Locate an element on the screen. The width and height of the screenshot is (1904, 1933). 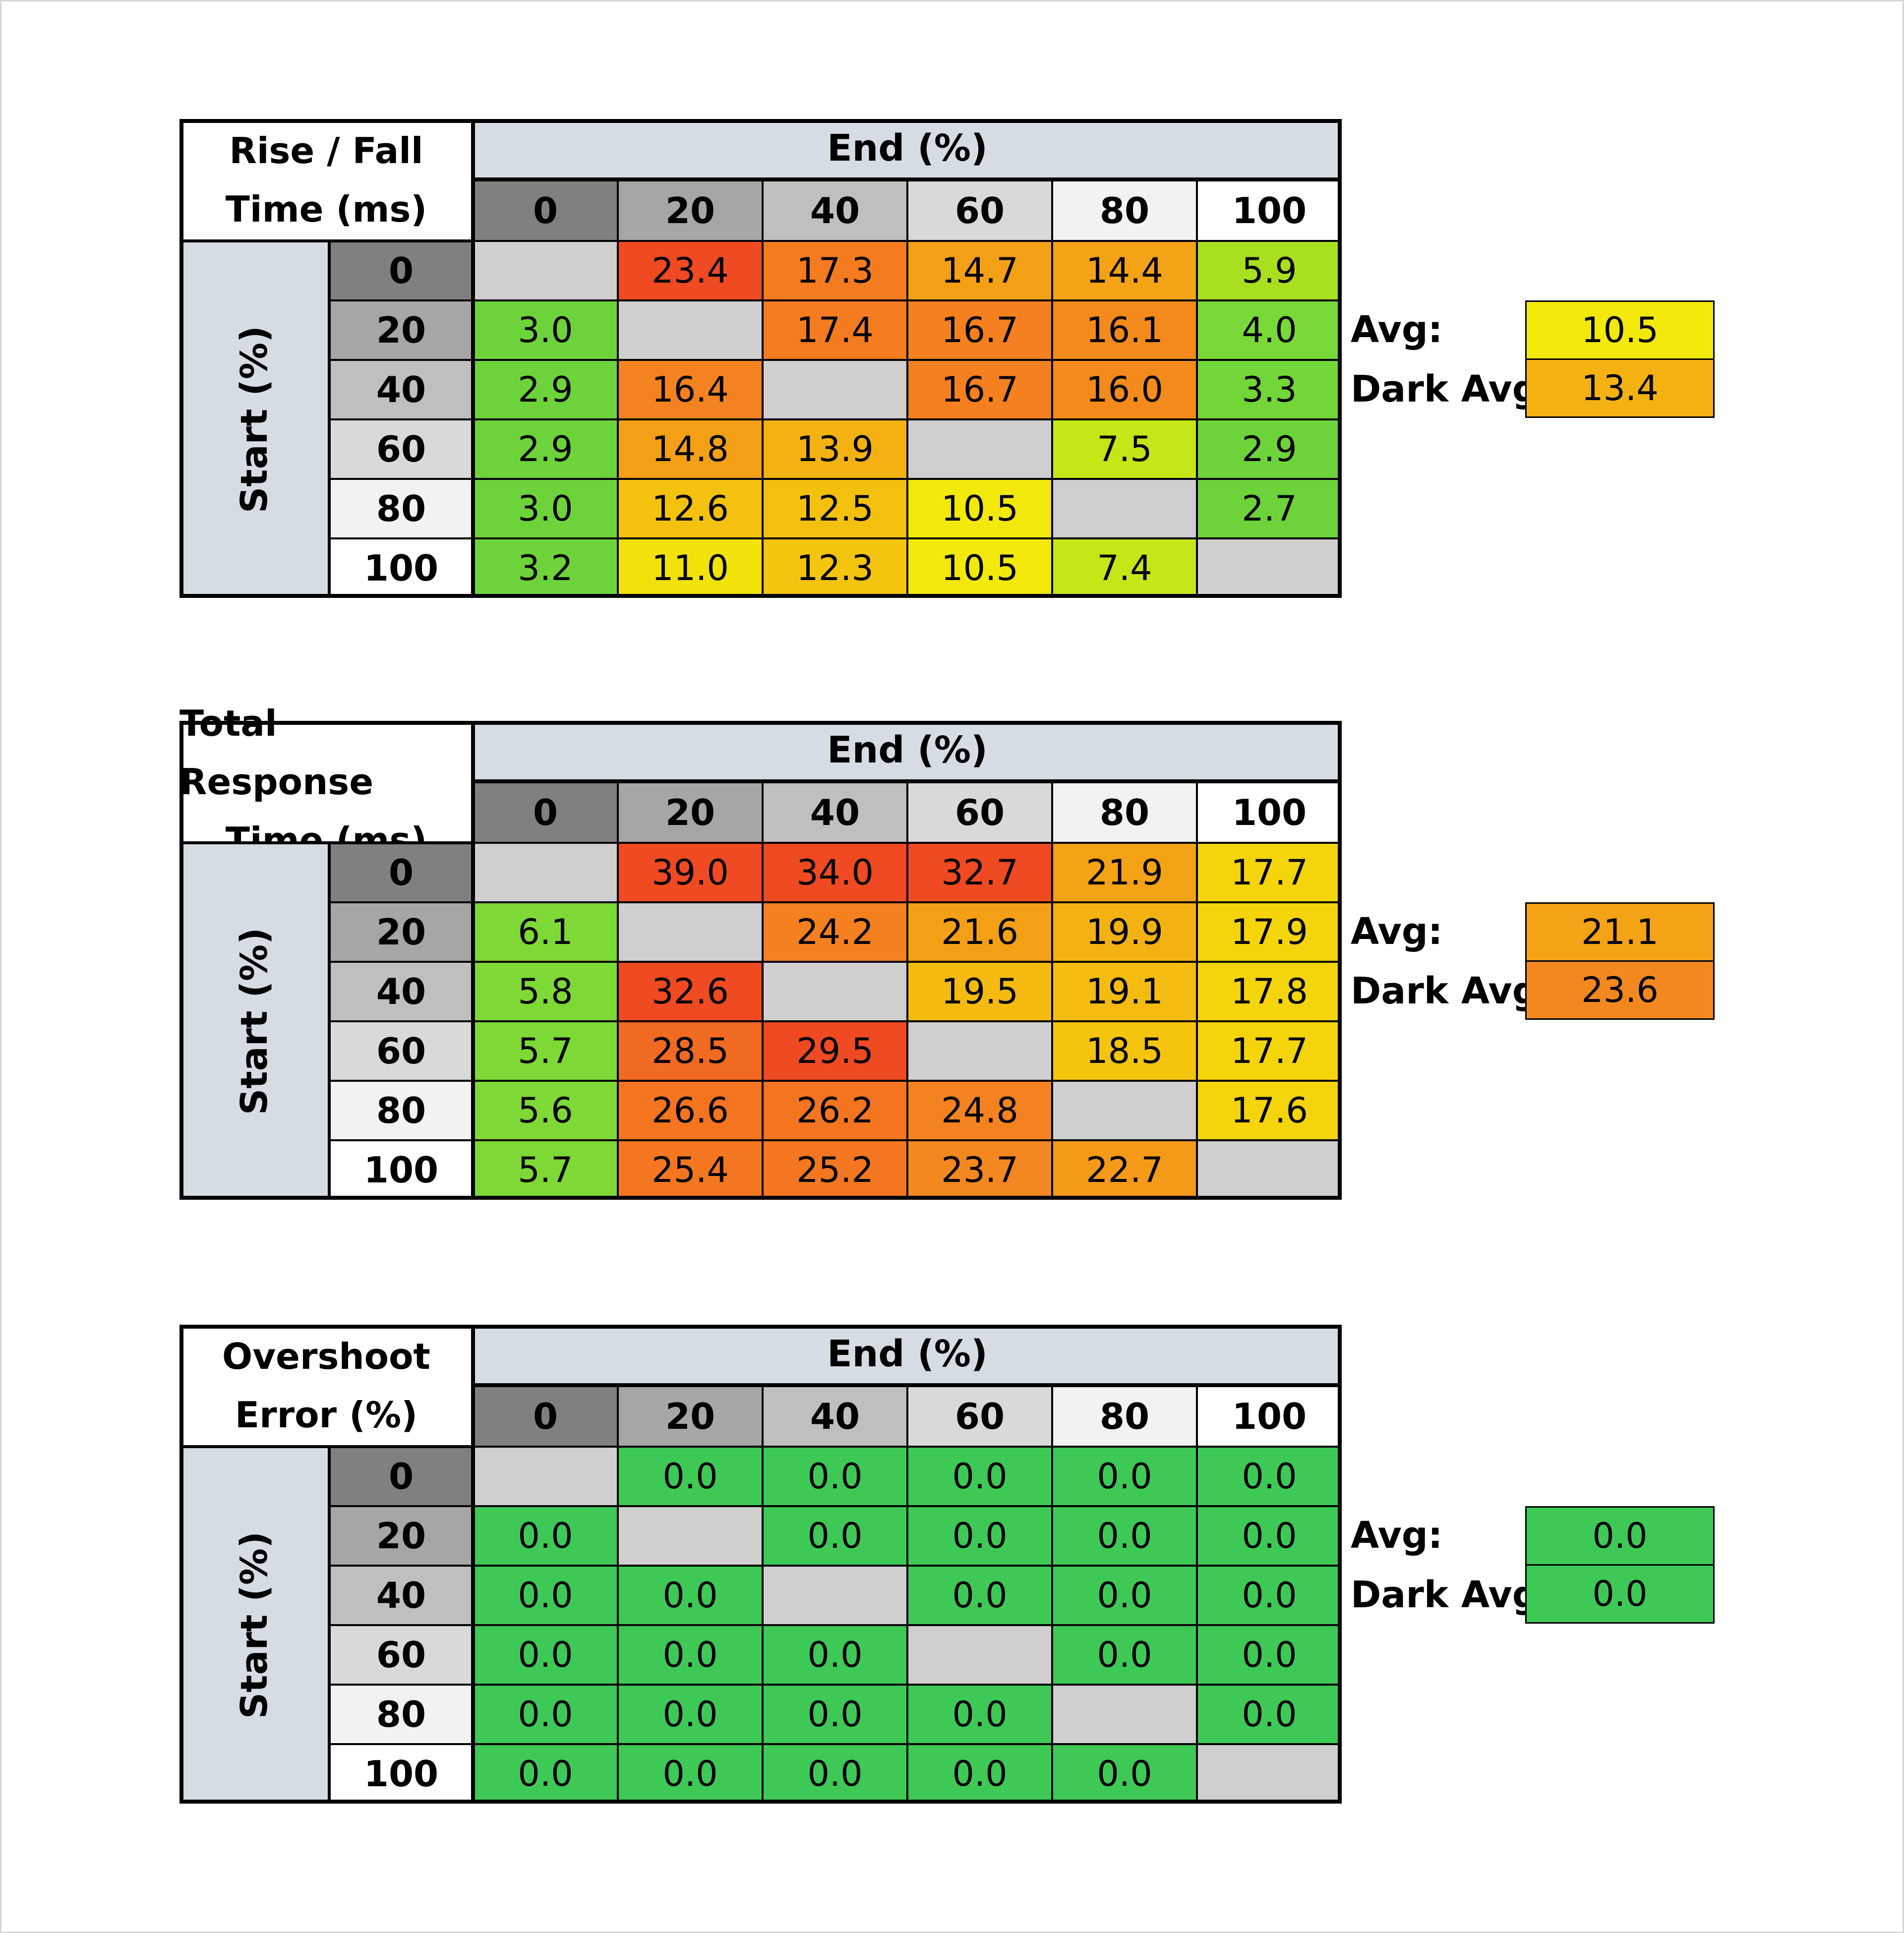
heatmap-cell: 16.0 is located at coordinates (1124, 389).